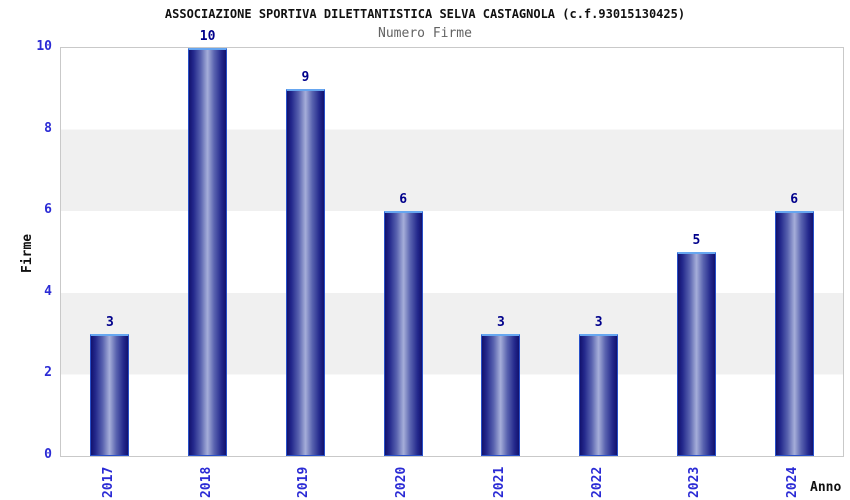 The width and height of the screenshot is (850, 500). I want to click on y-tick-label: 8, so click(48, 128).